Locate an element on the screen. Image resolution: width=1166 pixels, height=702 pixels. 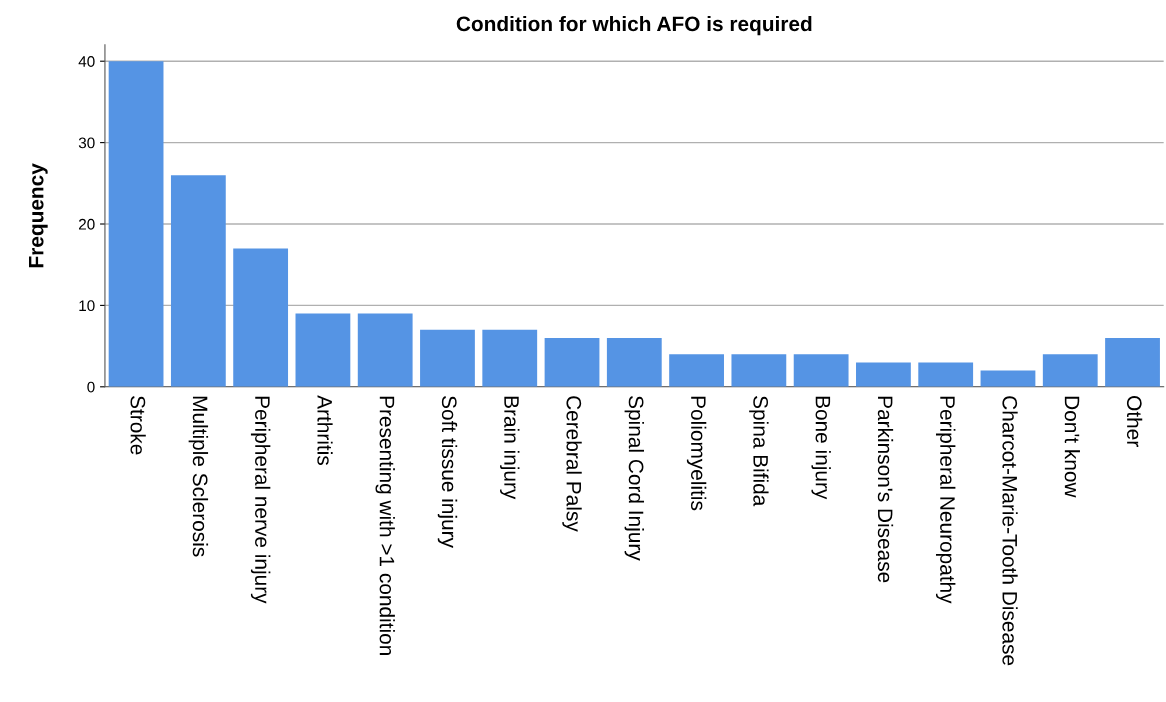
y-tick-label: 40 is located at coordinates (86, 61).